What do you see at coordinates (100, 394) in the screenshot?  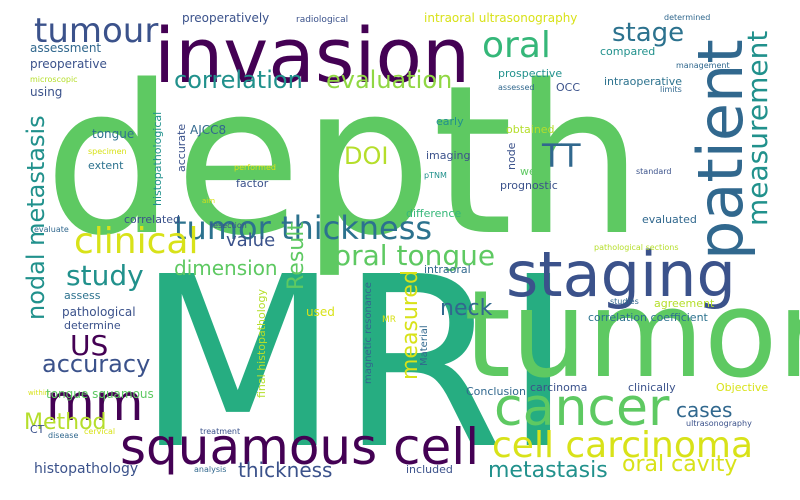 I see `word-tongue-squamous: tongue squamous` at bounding box center [100, 394].